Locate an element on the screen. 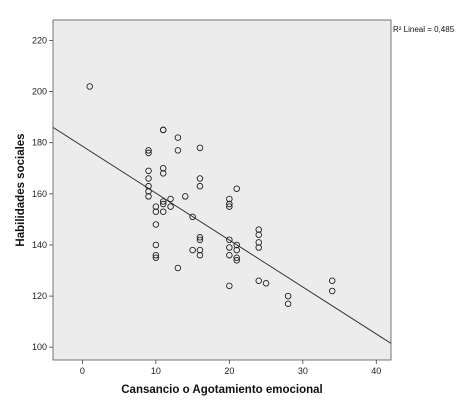 The width and height of the screenshot is (462, 415). x-tick-label: 40 is located at coordinates (376, 371).